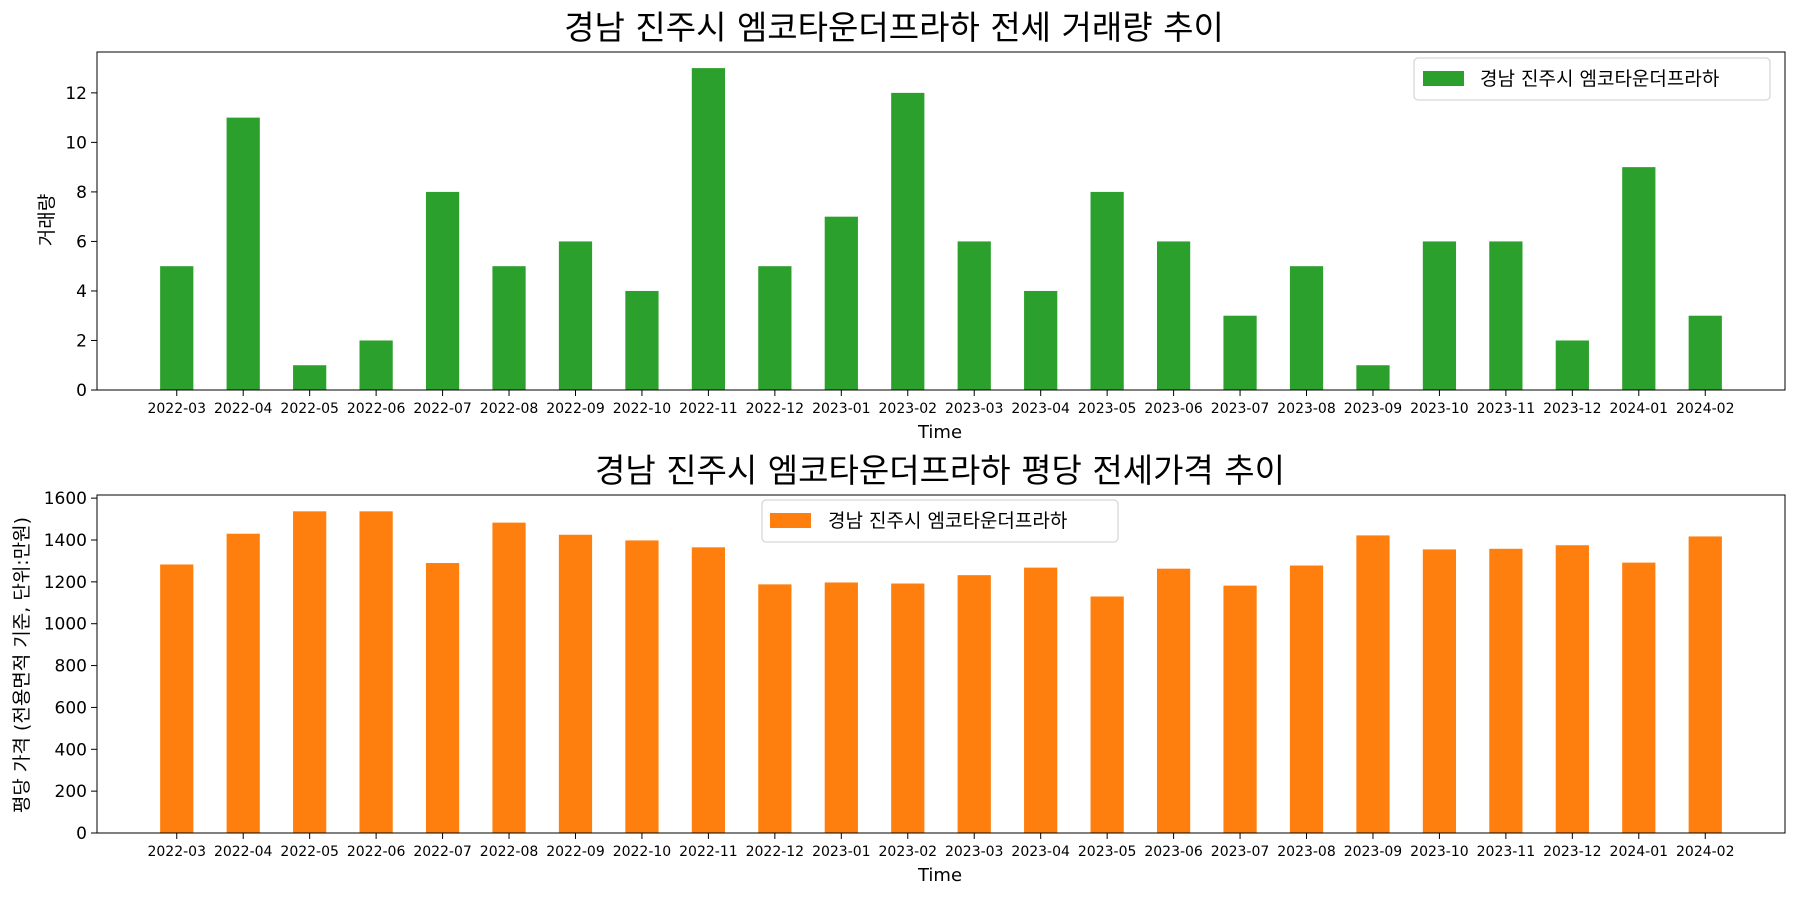 The height and width of the screenshot is (900, 1800). I want to click on y-axis-label: 거래량, so click(47, 220).